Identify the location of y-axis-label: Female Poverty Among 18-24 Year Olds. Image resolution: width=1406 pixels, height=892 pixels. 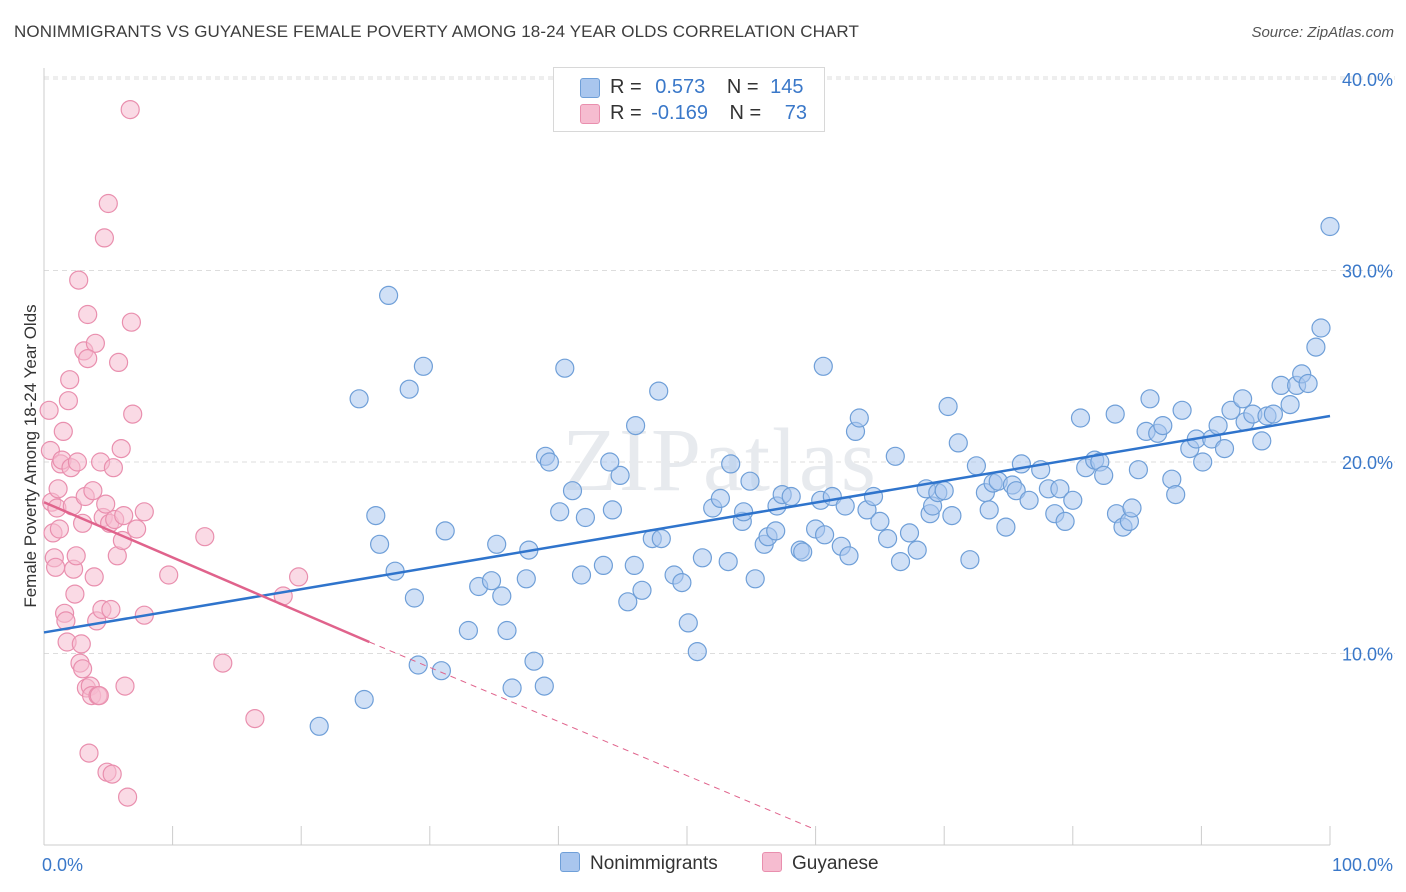
(30, 455).